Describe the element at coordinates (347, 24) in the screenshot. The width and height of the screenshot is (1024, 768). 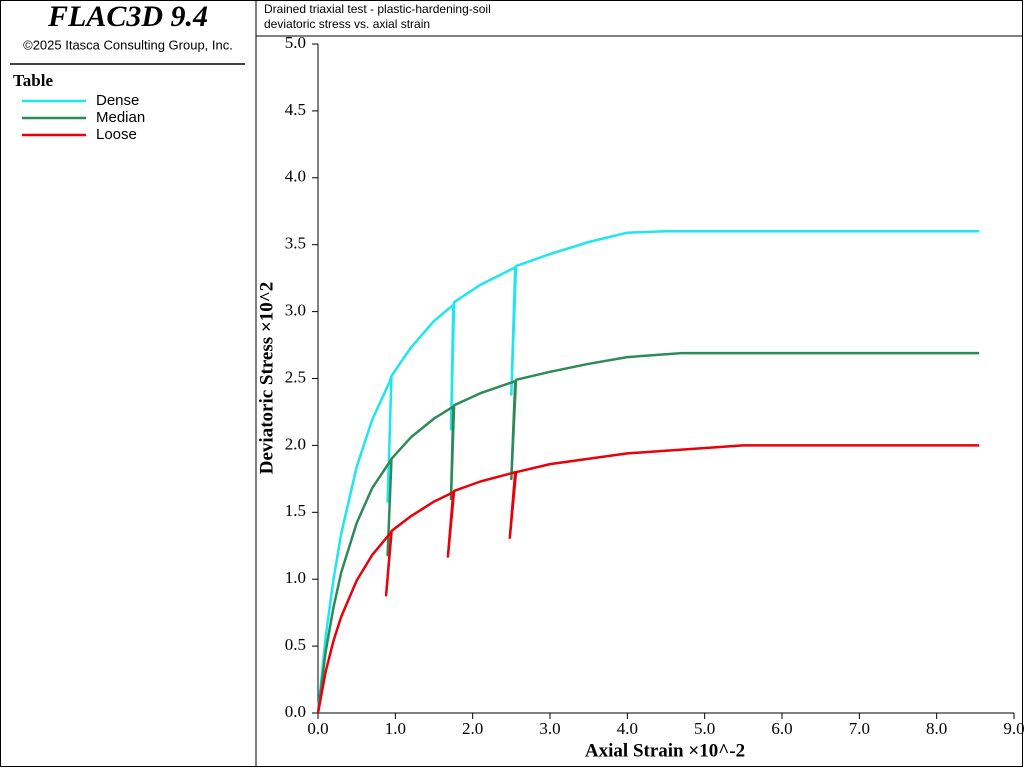
I see `chart-subtitle: deviatoric stress vs. axial strain` at that location.